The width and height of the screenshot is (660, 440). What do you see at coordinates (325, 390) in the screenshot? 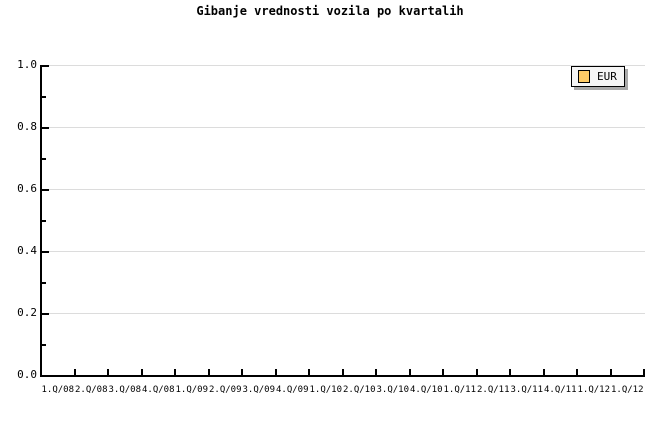
I see `x-axis-tick-label: 1.Q/10` at bounding box center [325, 390].